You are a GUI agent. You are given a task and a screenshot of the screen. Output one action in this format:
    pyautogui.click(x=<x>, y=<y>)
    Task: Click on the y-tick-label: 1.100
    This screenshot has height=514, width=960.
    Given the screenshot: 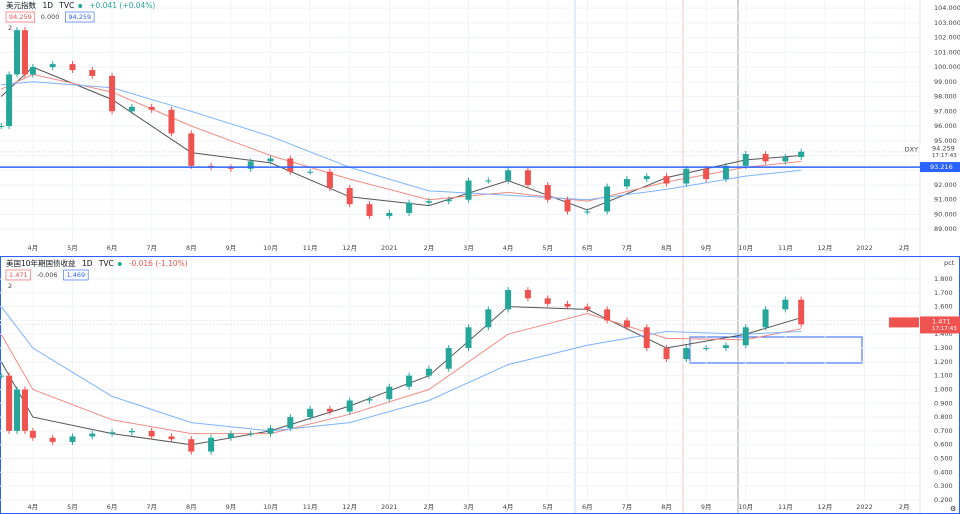 What is the action you would take?
    pyautogui.click(x=943, y=376)
    